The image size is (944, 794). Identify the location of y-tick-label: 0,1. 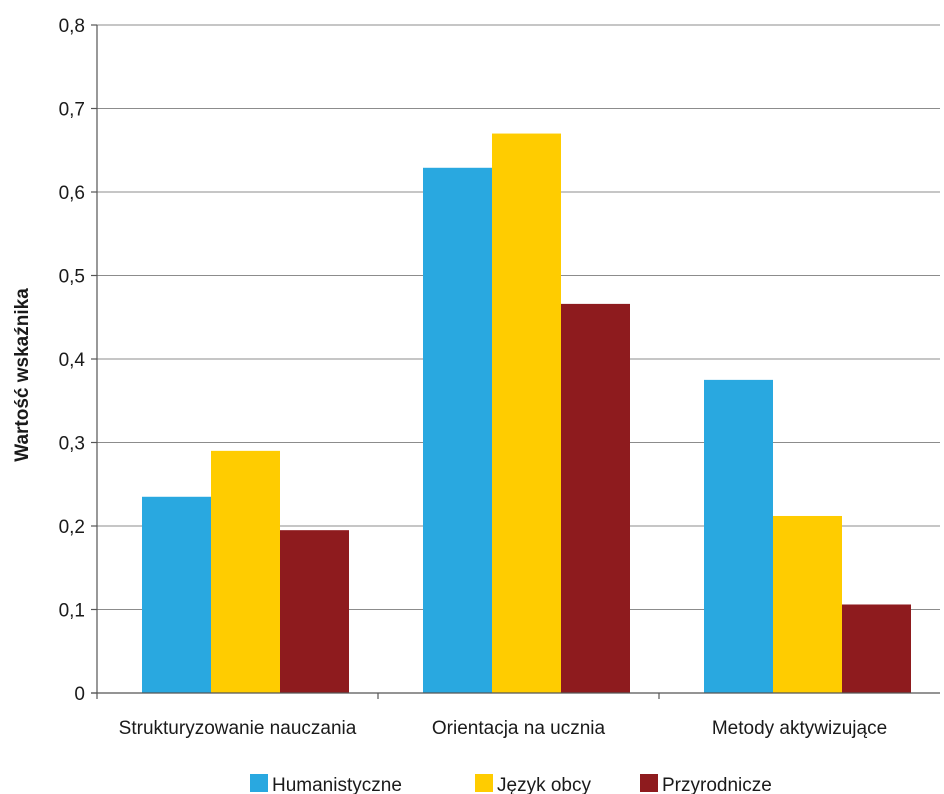
(72, 611).